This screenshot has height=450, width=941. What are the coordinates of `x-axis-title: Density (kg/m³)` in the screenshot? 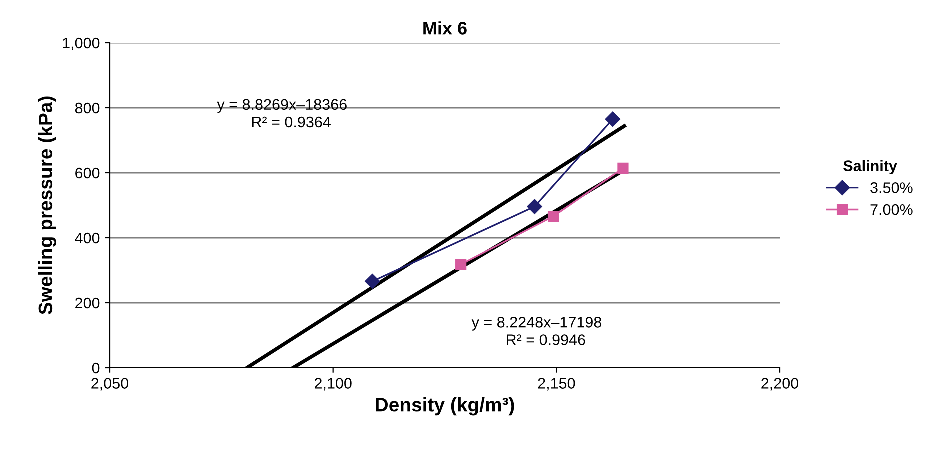 It's located at (445, 407).